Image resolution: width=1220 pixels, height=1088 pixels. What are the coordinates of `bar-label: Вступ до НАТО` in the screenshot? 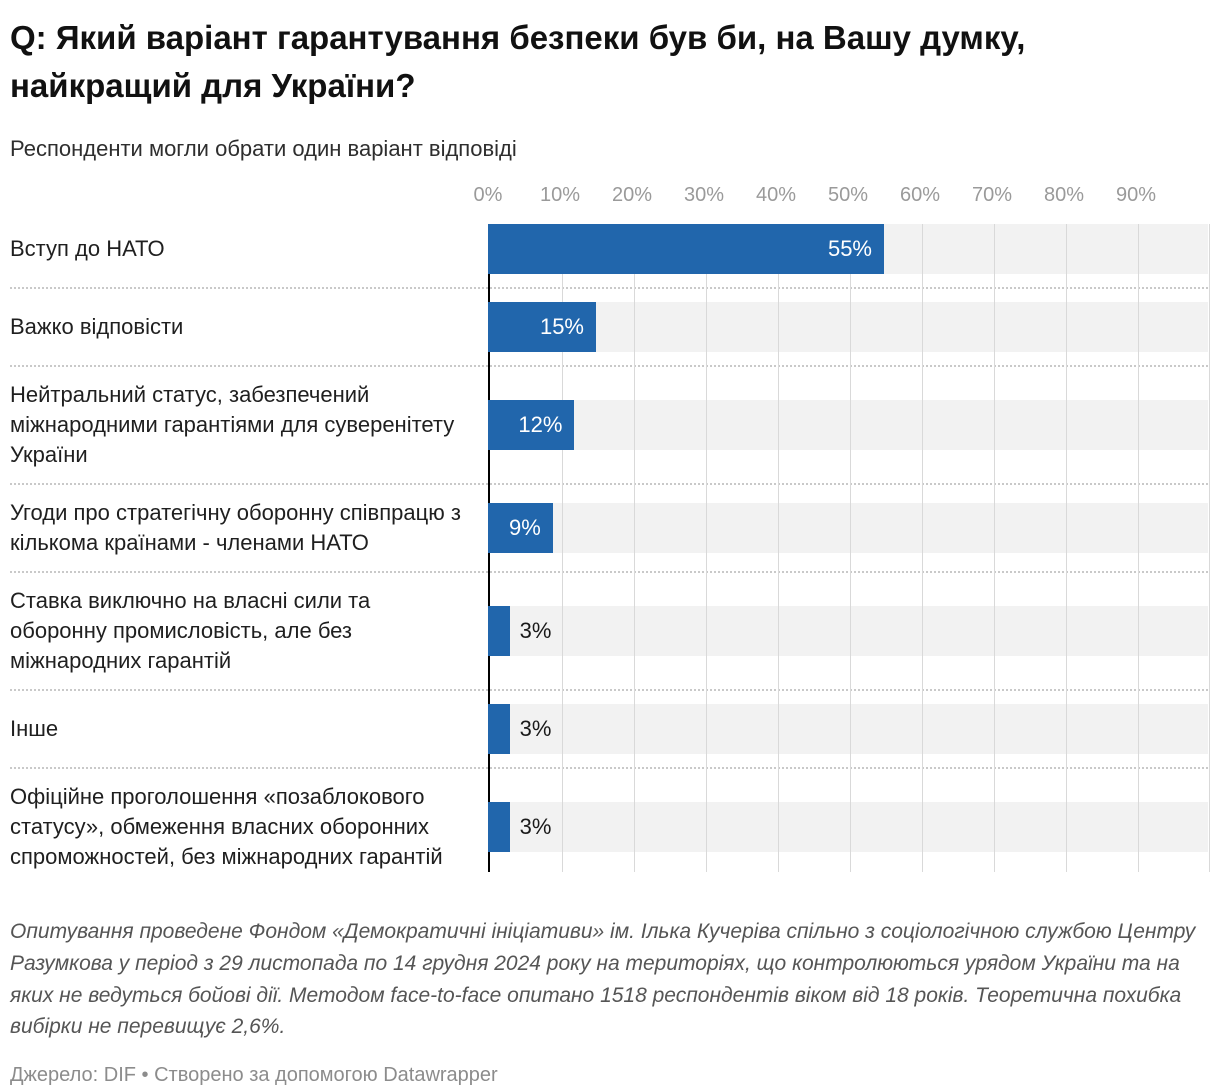 It's located at (87, 248).